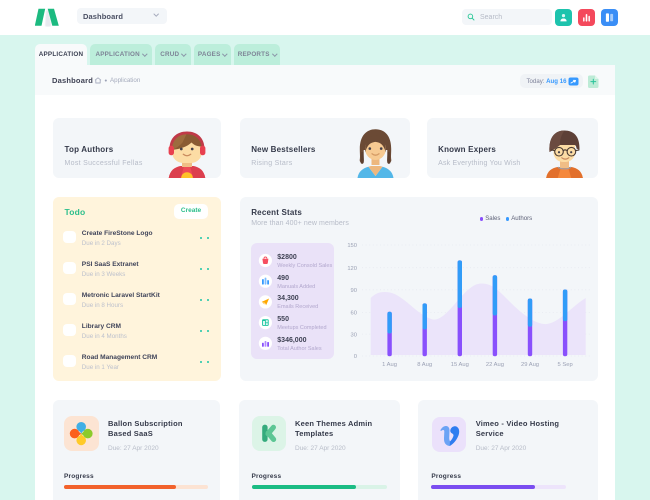  What do you see at coordinates (424, 365) in the screenshot?
I see `svg-text: 8 Aug` at bounding box center [424, 365].